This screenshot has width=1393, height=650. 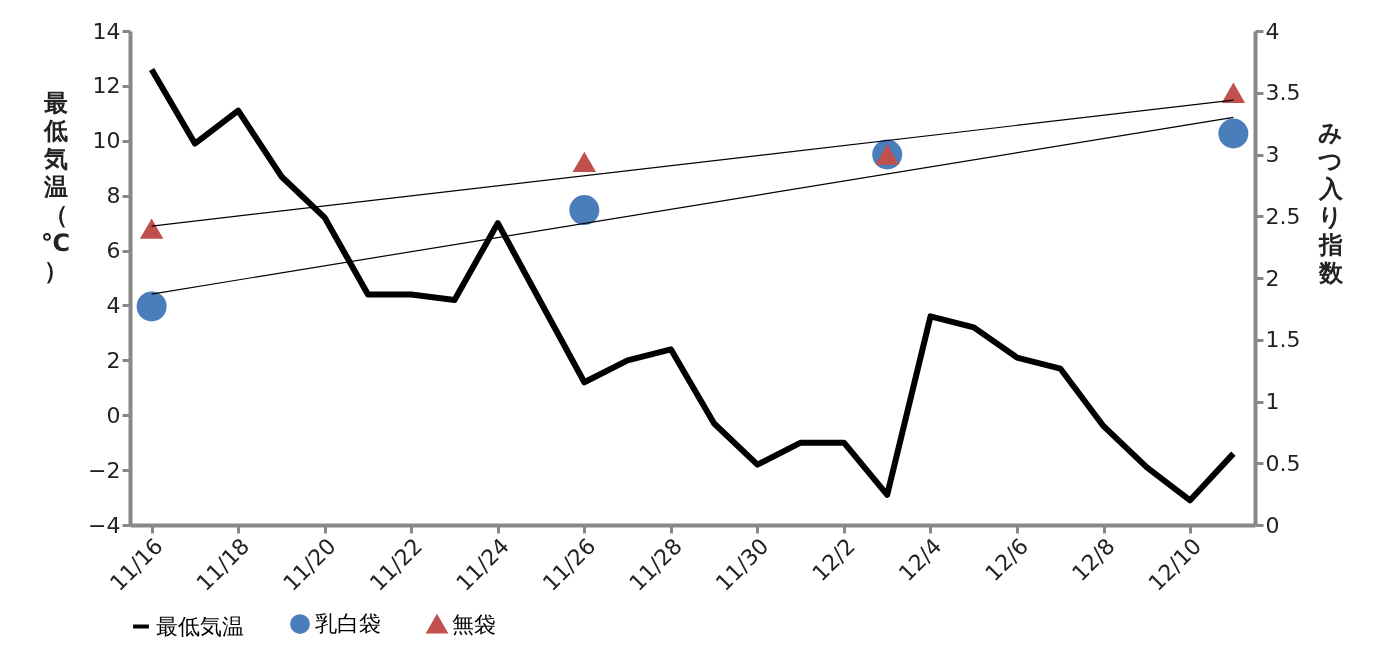 I want to click on y2-tick-label: 0, so click(x=1272, y=525).